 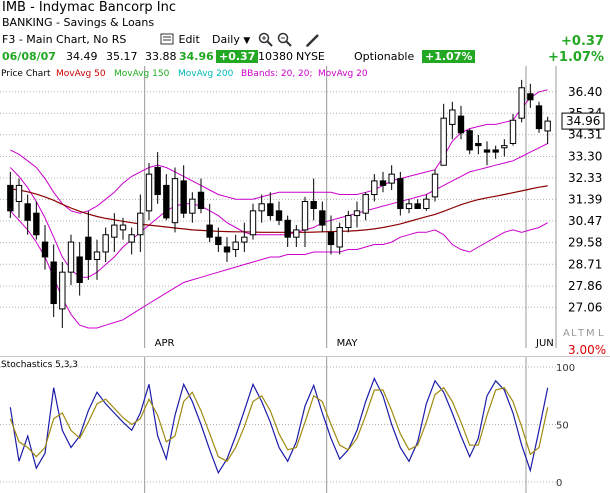 What do you see at coordinates (585, 243) in the screenshot?
I see `price-tick-label: 29.58` at bounding box center [585, 243].